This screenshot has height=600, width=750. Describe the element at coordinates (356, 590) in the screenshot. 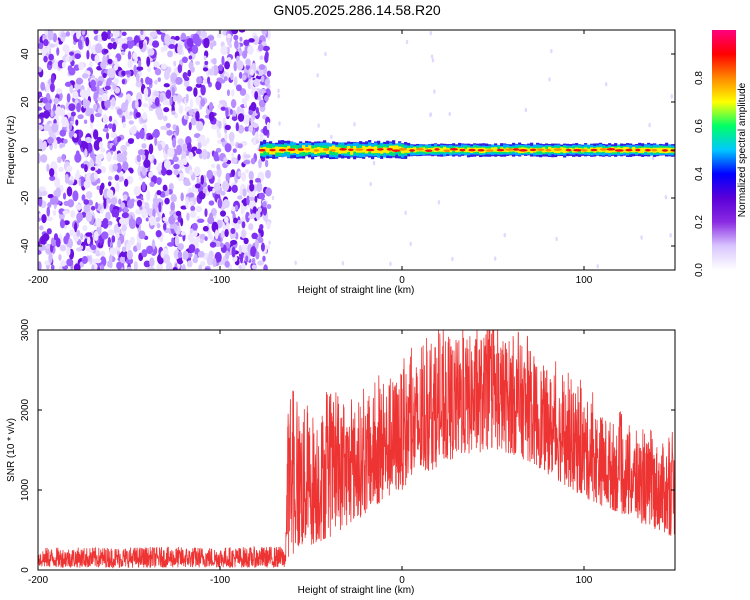

I see `snr-x-label: Height of straight line (km)` at that location.